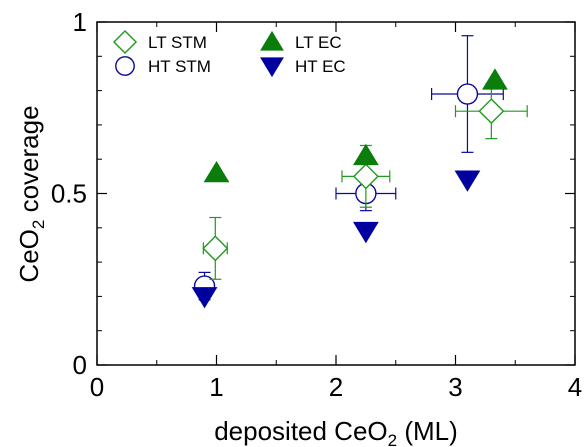  What do you see at coordinates (29, 162) in the screenshot?
I see `y-axis-title-rest: coverage` at bounding box center [29, 162].